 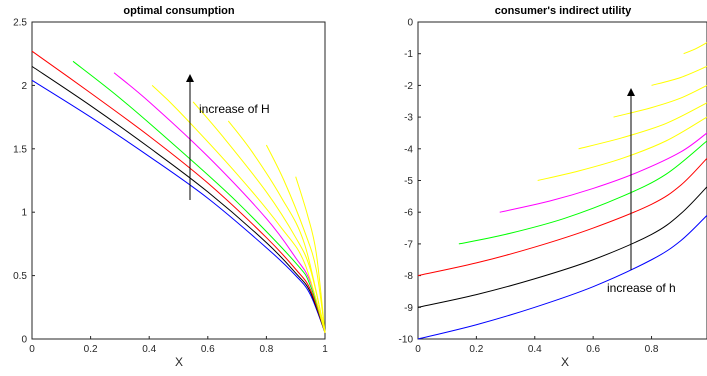 I want to click on right-y-tick-label: -10, so click(x=406, y=340).